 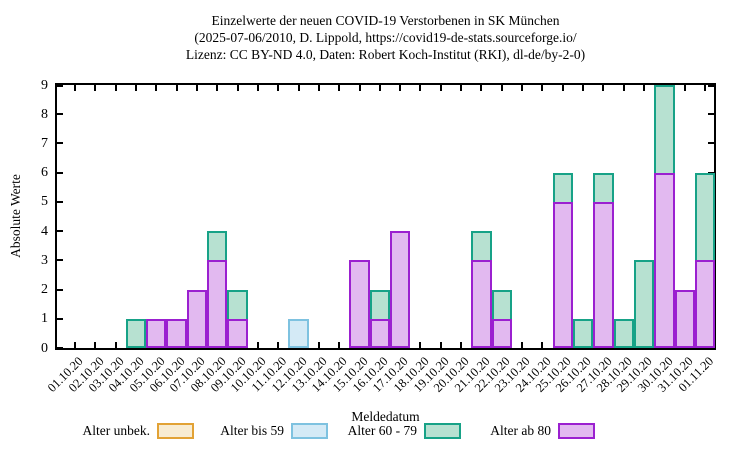 I want to click on y-tick-label: 5, so click(x=44, y=202).